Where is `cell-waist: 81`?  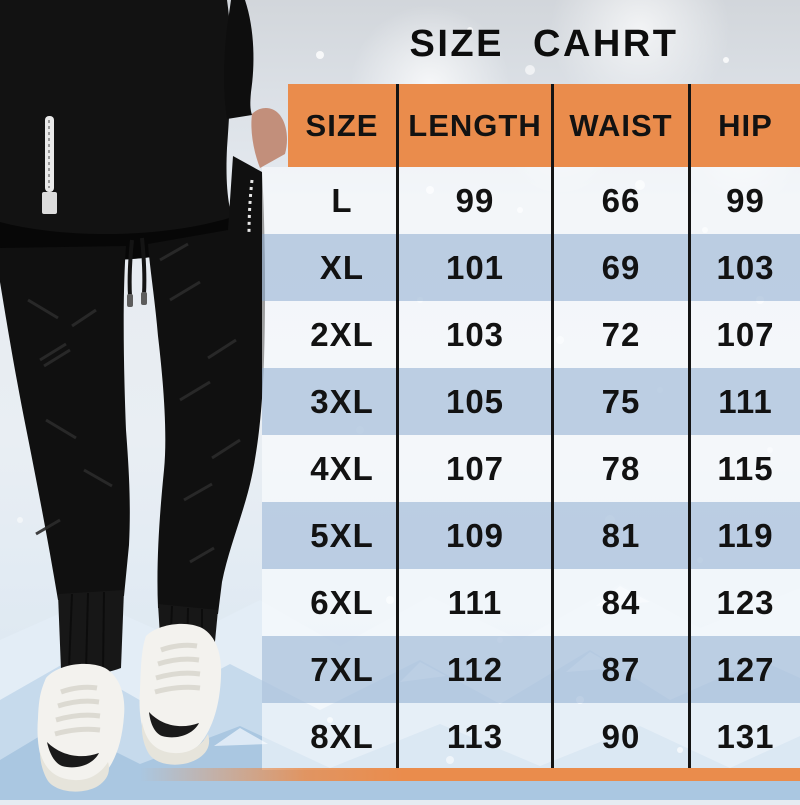
cell-waist: 81 is located at coordinates (619, 535).